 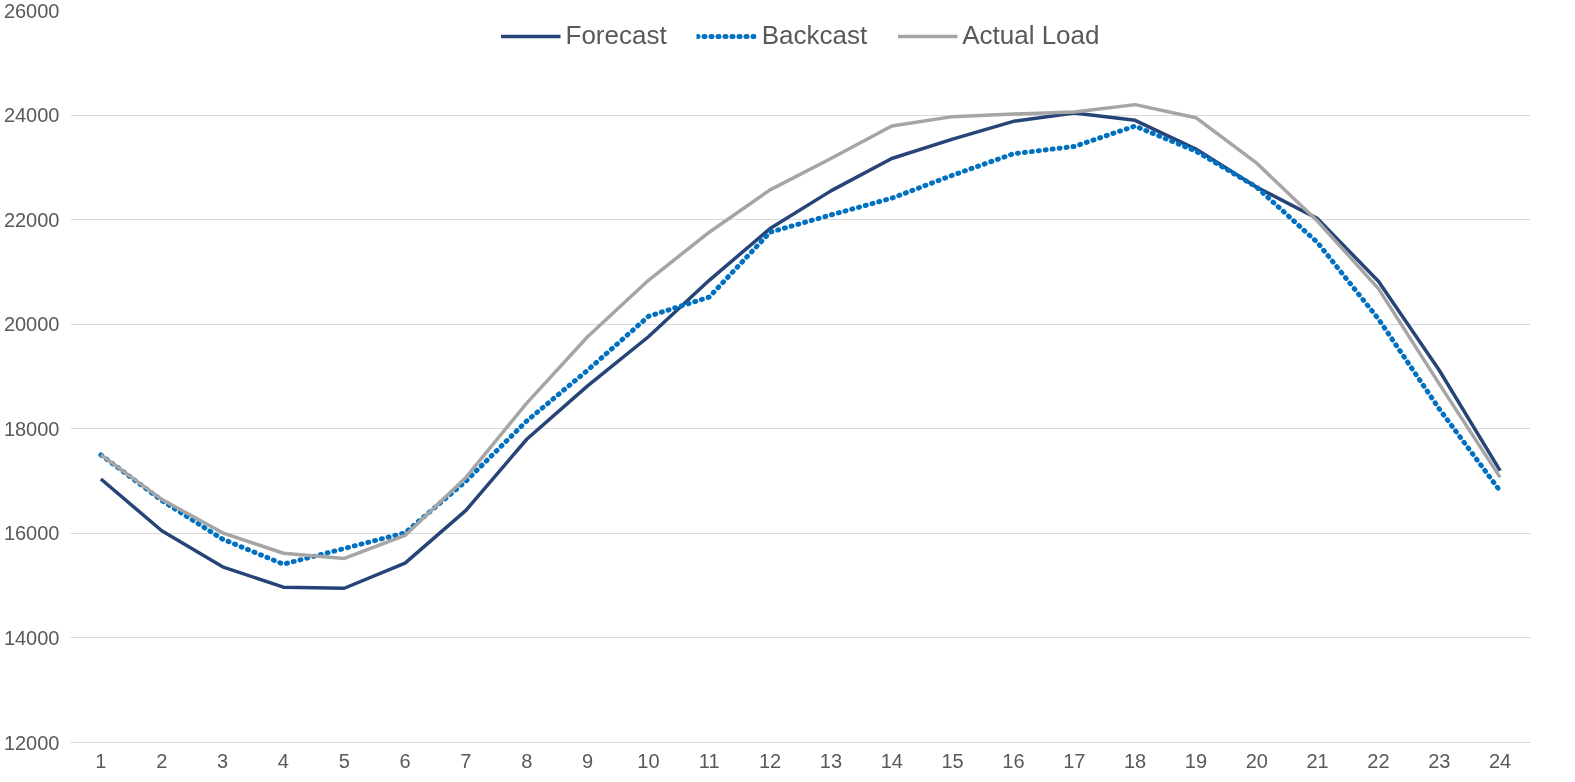 I want to click on x-tick-label: 15, so click(x=952, y=760).